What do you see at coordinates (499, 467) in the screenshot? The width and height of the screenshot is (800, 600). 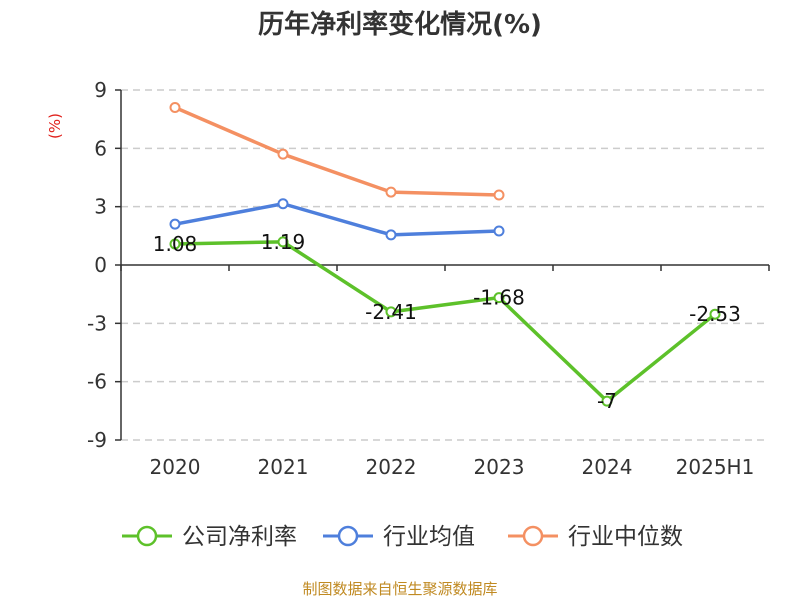 I see `x-tick-label: 2023` at bounding box center [499, 467].